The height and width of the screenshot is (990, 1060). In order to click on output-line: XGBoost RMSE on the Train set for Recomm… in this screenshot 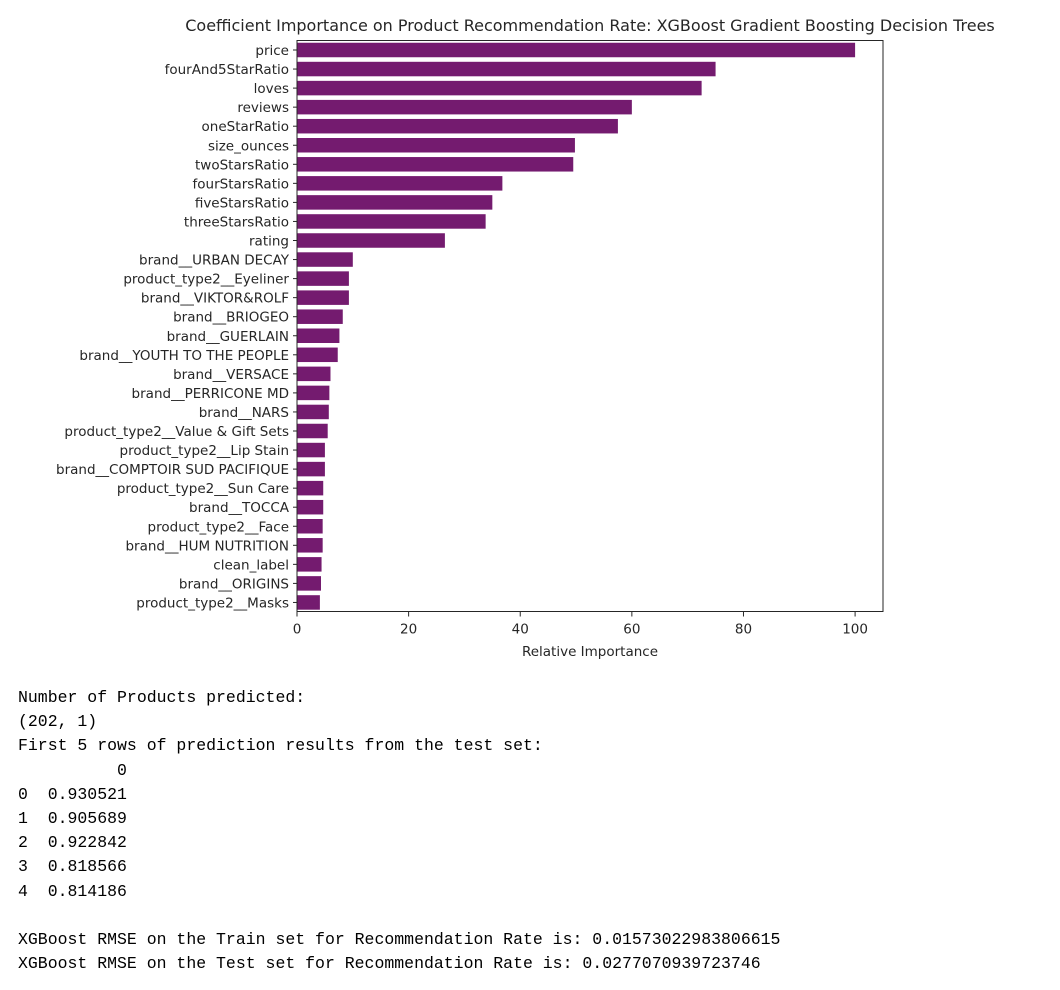, I will do `click(399, 939)`.